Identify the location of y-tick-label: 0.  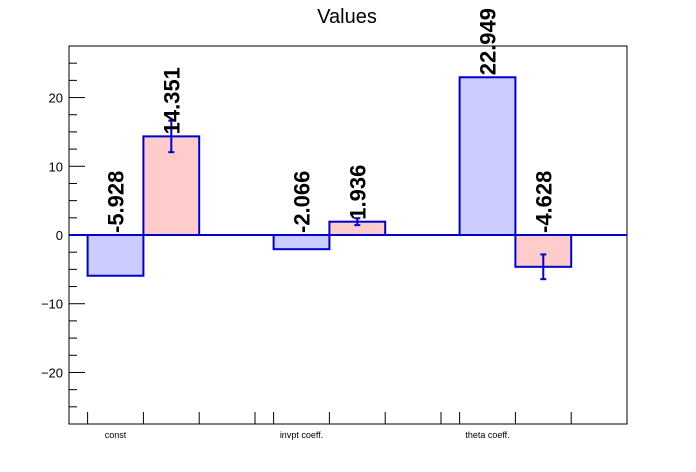
(59, 235).